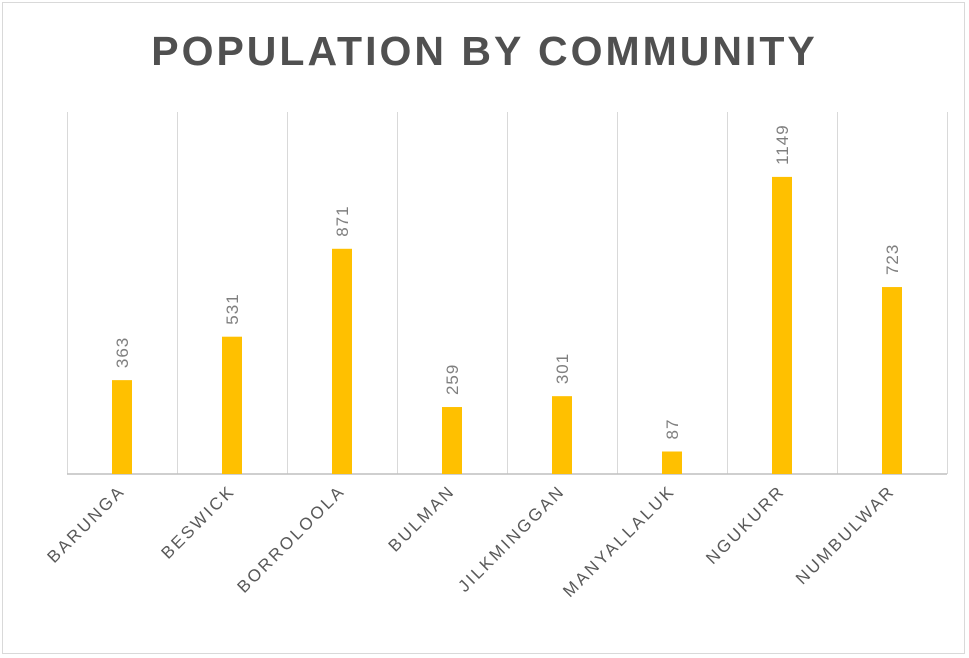 The width and height of the screenshot is (969, 658). Describe the element at coordinates (452, 440) in the screenshot. I see `bar-bulman` at that location.